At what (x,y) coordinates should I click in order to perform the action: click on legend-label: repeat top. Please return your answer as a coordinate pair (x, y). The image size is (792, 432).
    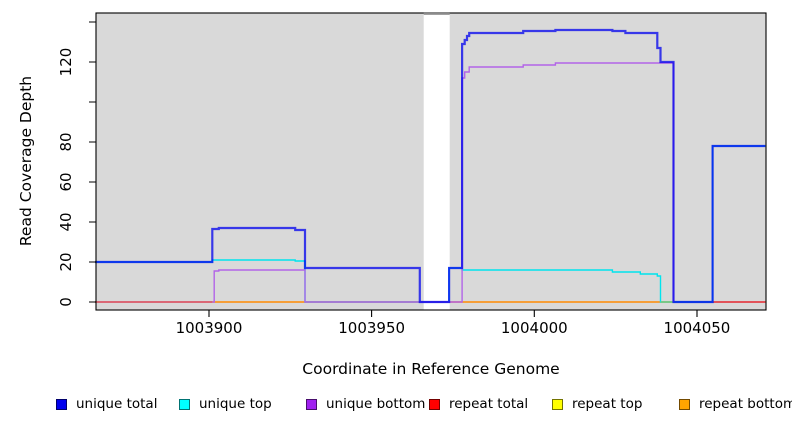
    Looking at the image, I should click on (607, 404).